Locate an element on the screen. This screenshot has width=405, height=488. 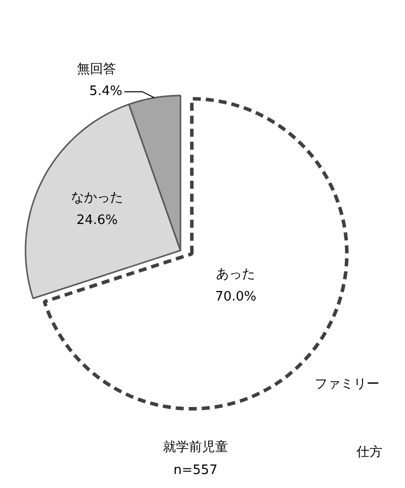
text: 就学前児童 is located at coordinates (195, 447).